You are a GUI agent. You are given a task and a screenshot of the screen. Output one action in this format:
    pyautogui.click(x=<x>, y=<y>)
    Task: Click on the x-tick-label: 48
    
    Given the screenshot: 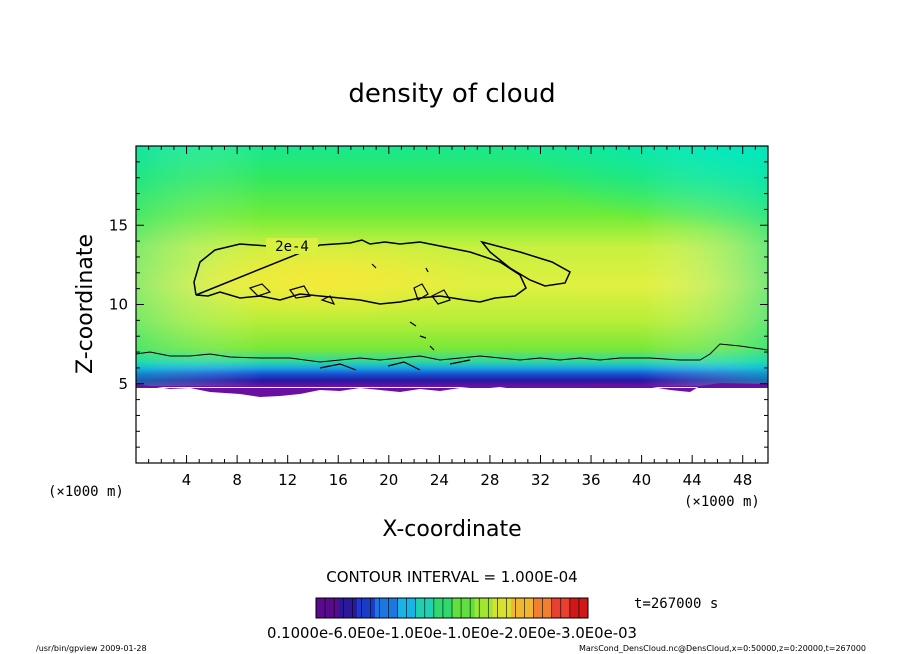 What is the action you would take?
    pyautogui.click(x=742, y=480)
    